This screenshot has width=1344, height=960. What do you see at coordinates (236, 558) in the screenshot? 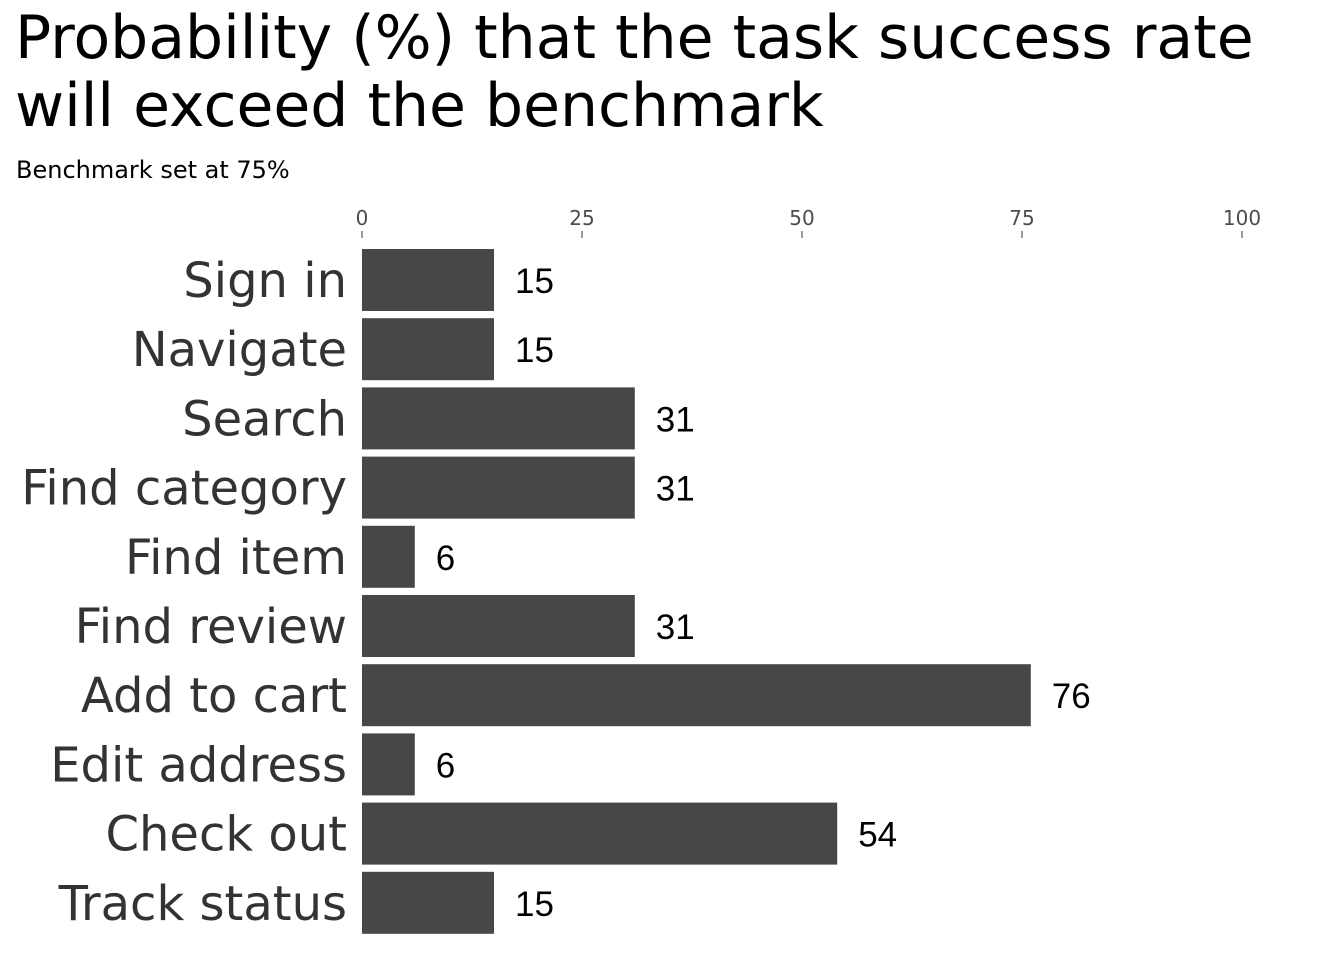
I see `category-label: Find item` at bounding box center [236, 558].